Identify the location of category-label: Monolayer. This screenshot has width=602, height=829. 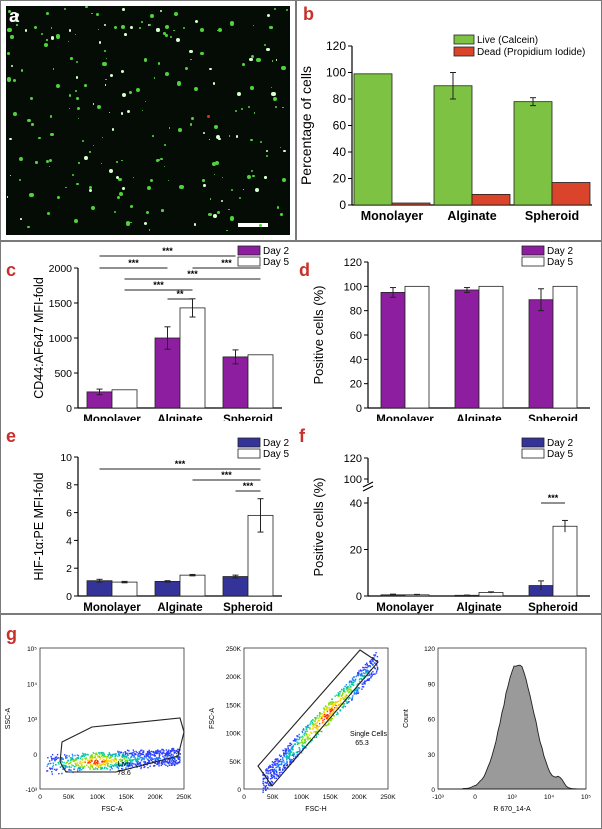
(405, 417).